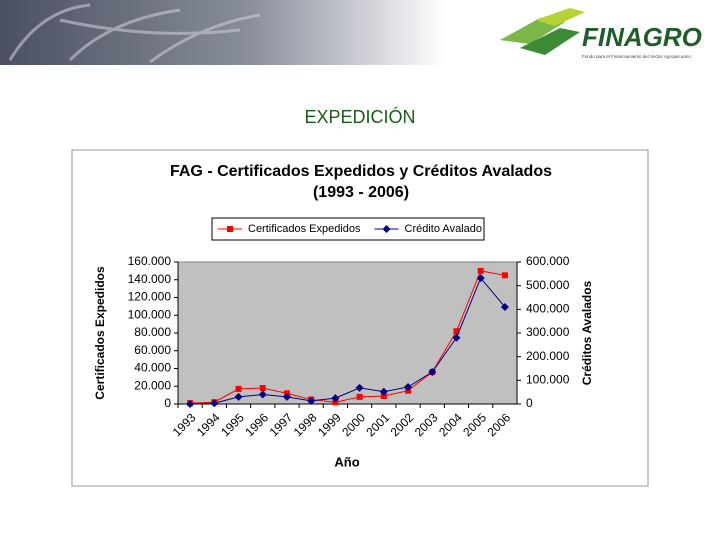 Image resolution: width=720 pixels, height=540 pixels. Describe the element at coordinates (548, 356) in the screenshot. I see `y2-tick-label: 200.000` at that location.